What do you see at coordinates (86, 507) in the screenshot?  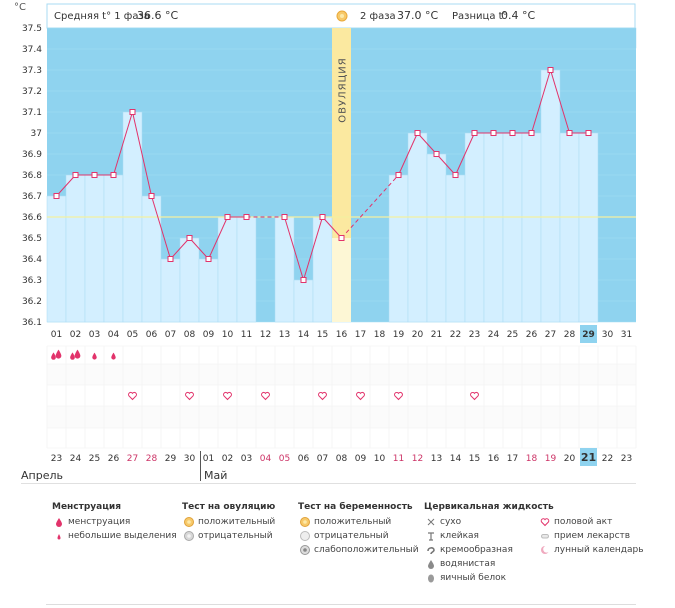 I see `legend-title: Менструация` at bounding box center [86, 507].